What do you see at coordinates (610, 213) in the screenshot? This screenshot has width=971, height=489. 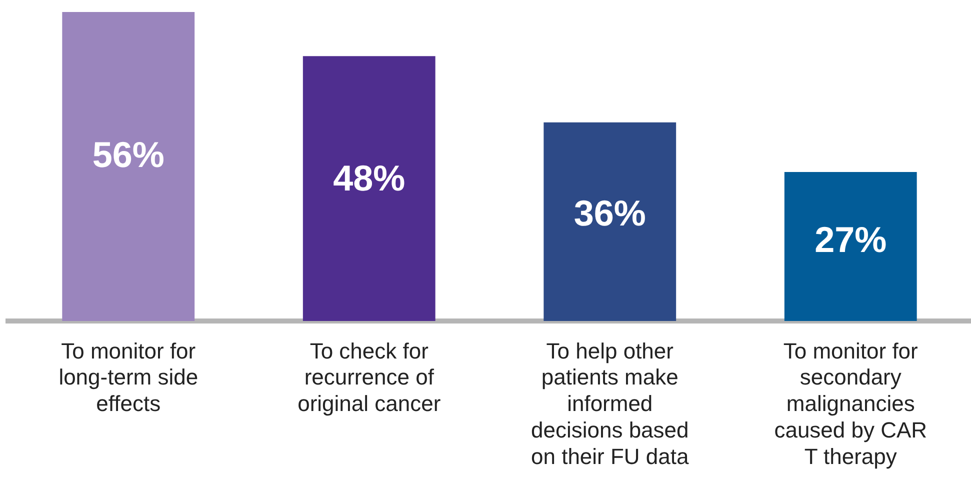 I see `data-label: 36%` at bounding box center [610, 213].